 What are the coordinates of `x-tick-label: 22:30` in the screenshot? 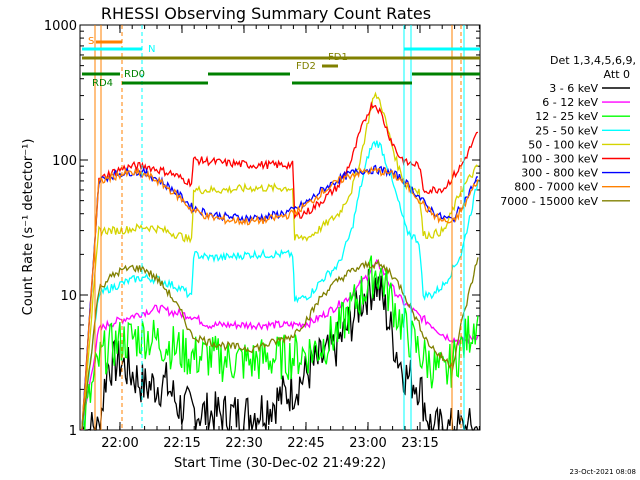 It's located at (243, 443).